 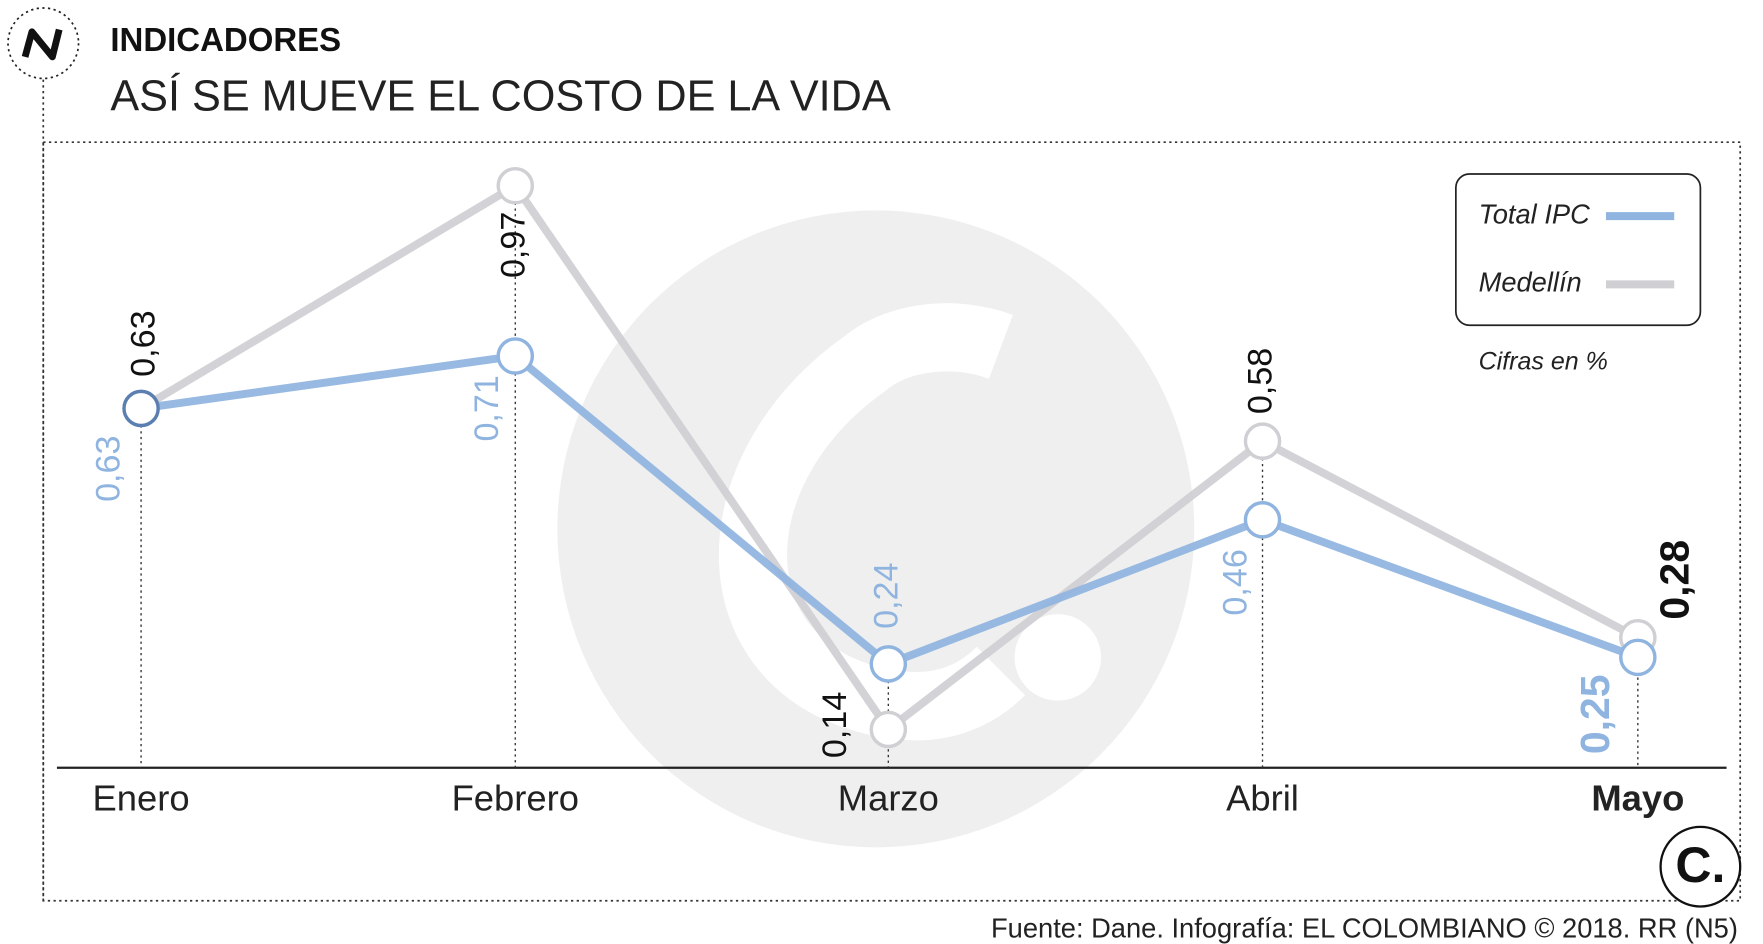 What do you see at coordinates (1578, 250) in the screenshot?
I see `legend-box` at bounding box center [1578, 250].